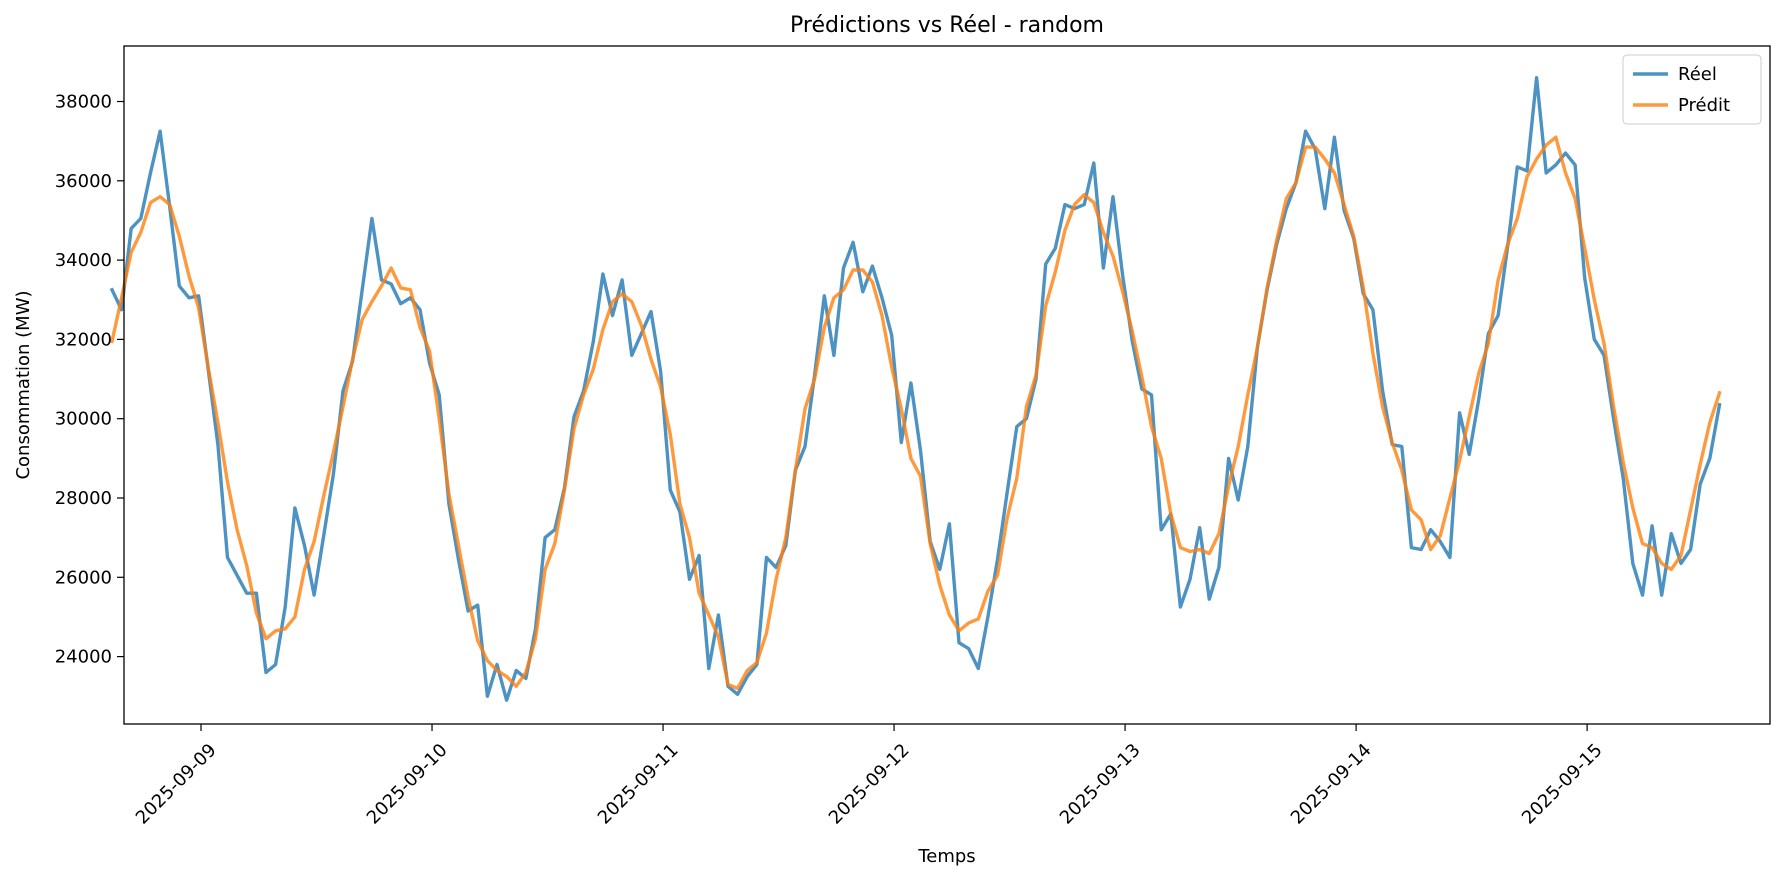  Describe the element at coordinates (83, 102) in the screenshot. I see `y-tick-label: 38000` at that location.